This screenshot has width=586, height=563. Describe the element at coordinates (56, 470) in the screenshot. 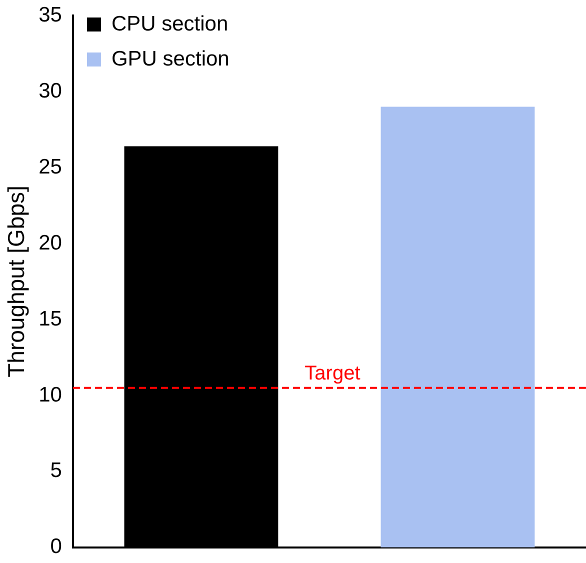

I see `y-tick-label: 5` at that location.